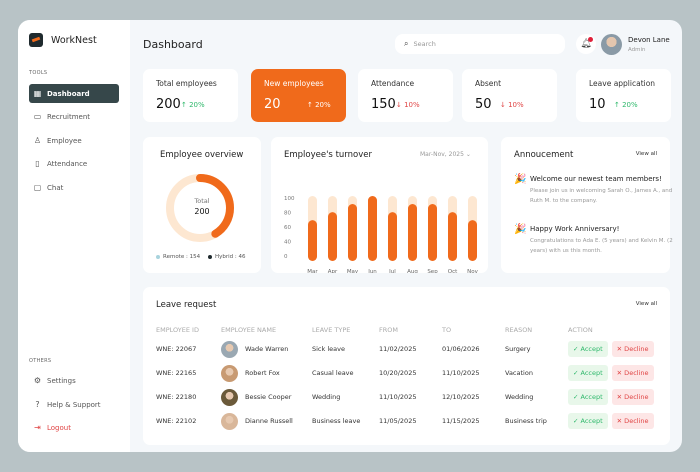  I want to click on avatar, so click(229, 421).